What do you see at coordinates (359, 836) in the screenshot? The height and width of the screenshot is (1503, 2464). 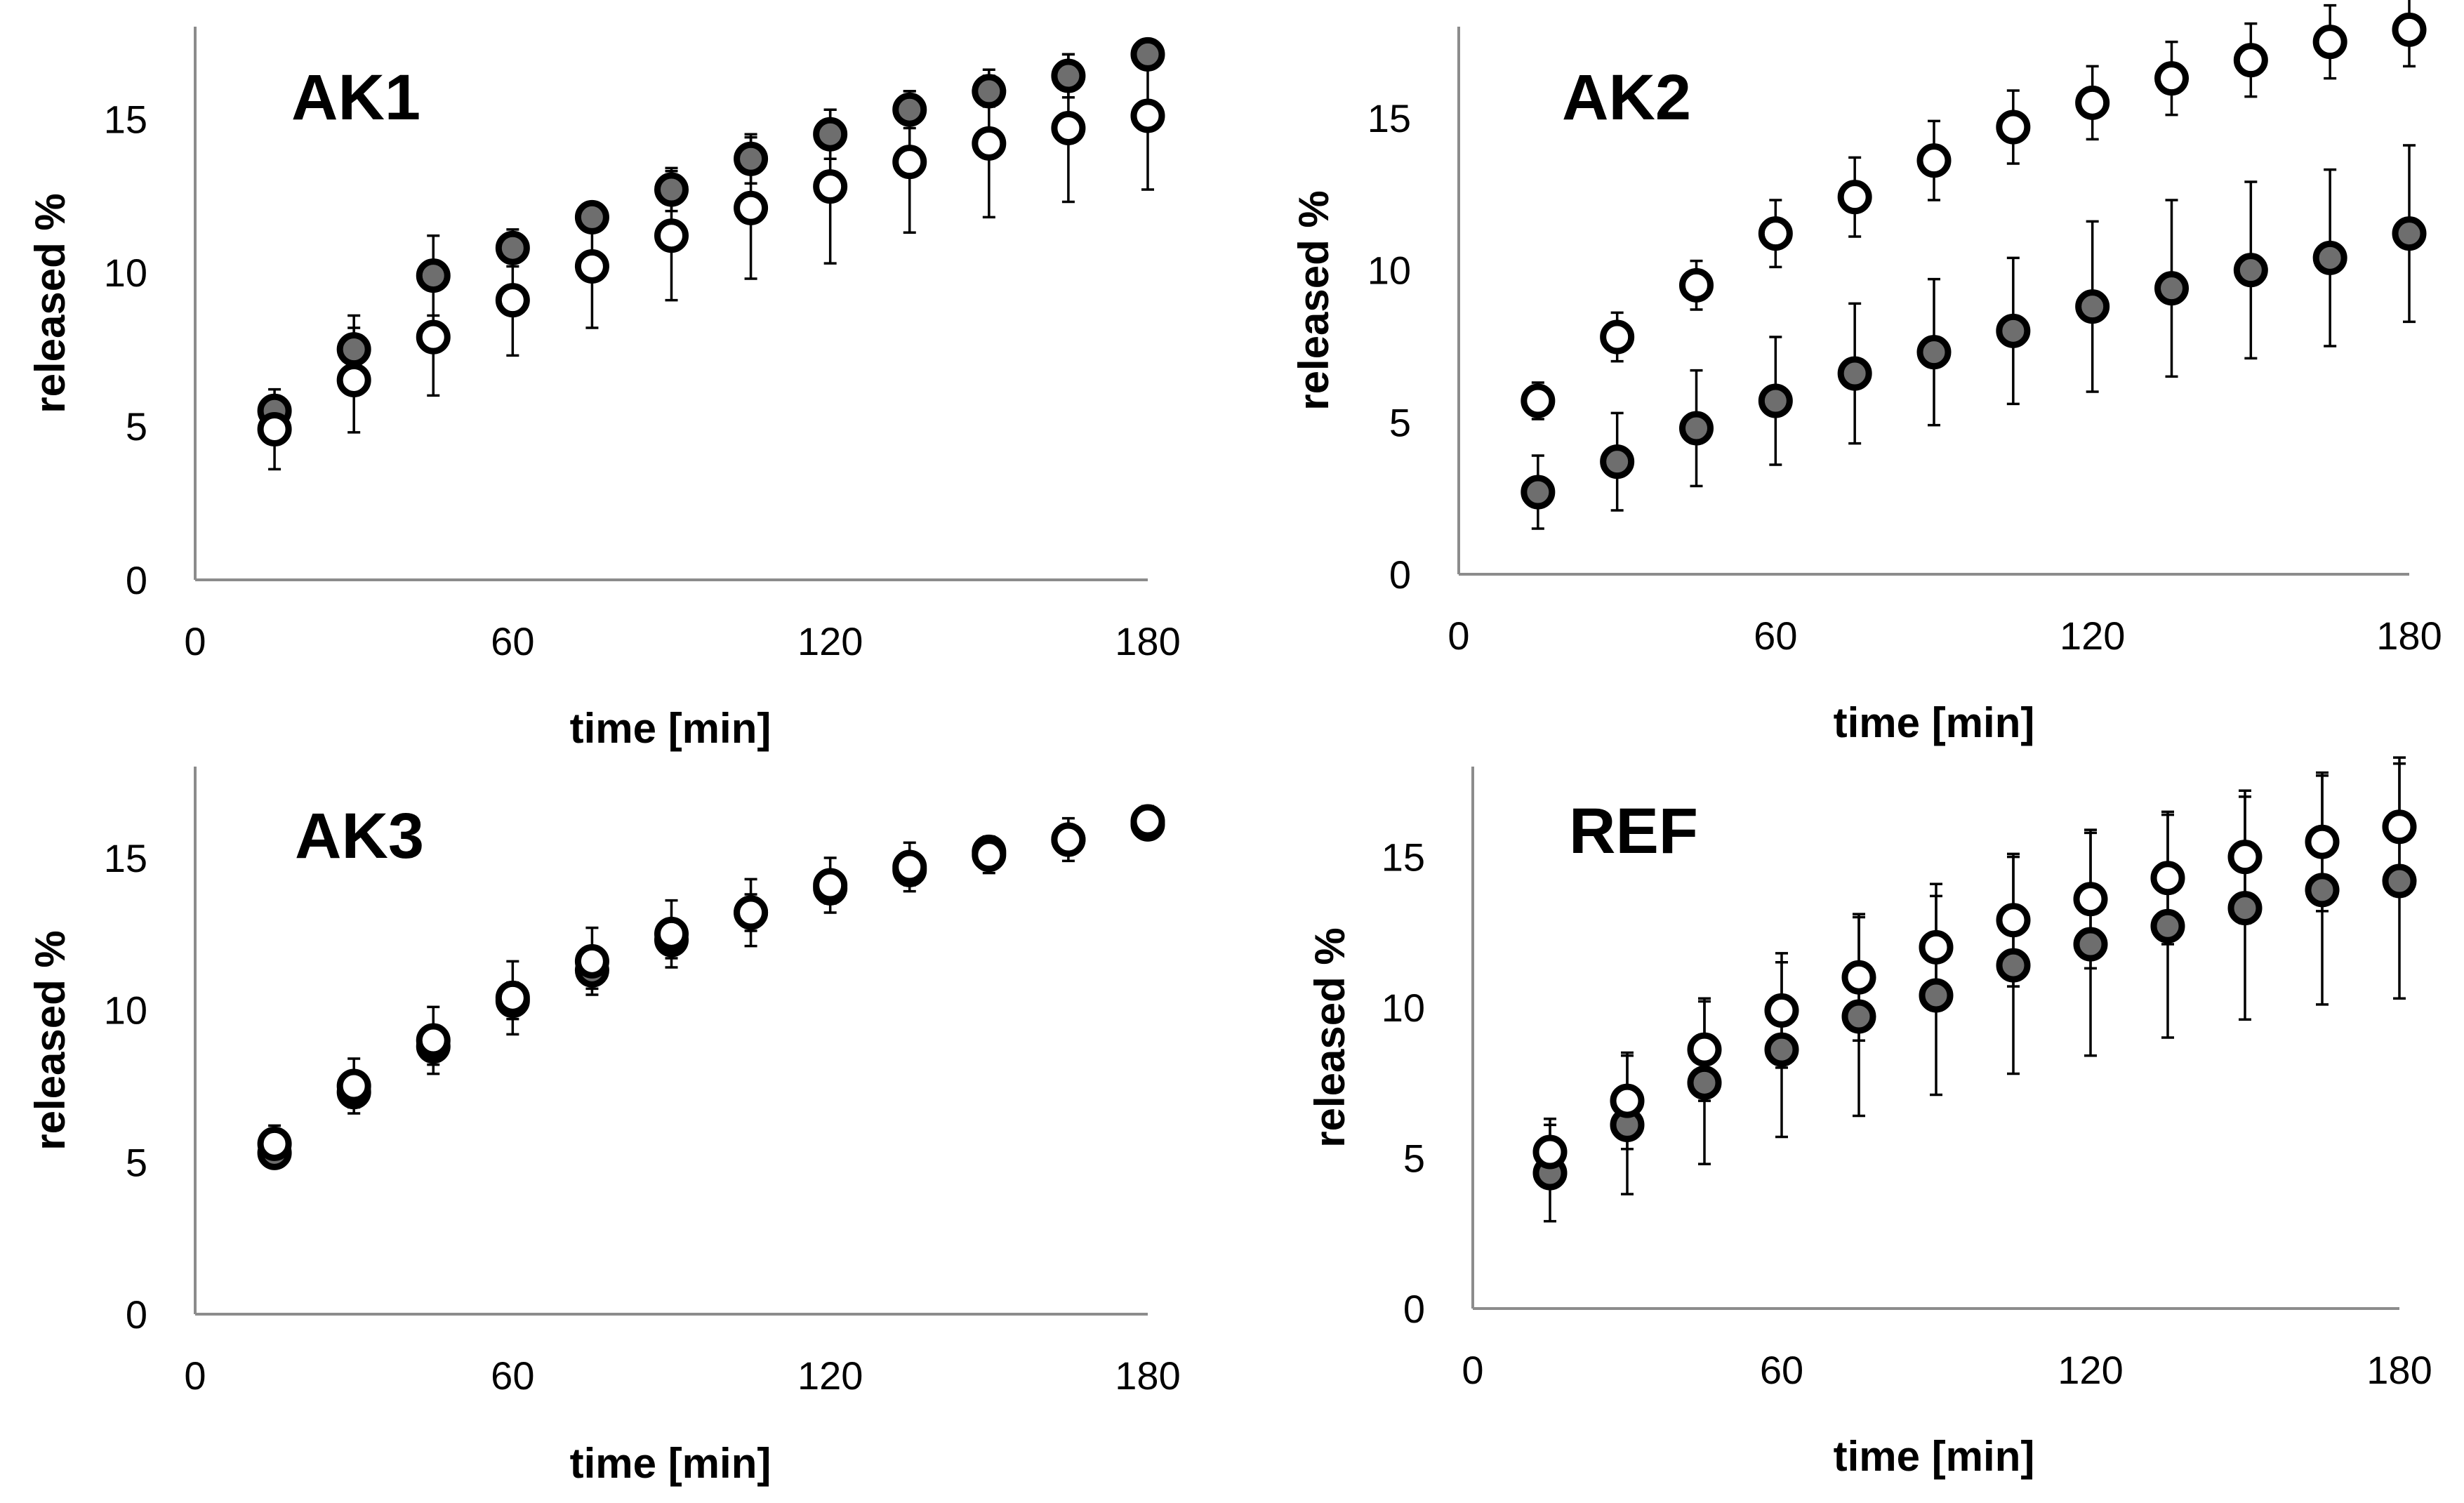 I see `panel-title: AK3` at bounding box center [359, 836].